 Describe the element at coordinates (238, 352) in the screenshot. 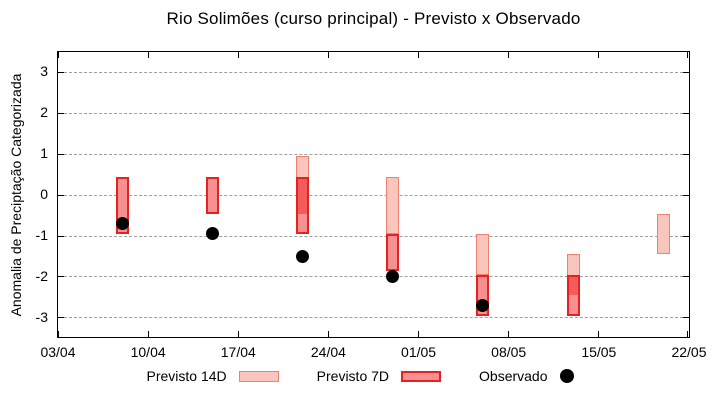

I see `x-tick-label: 17/04` at that location.